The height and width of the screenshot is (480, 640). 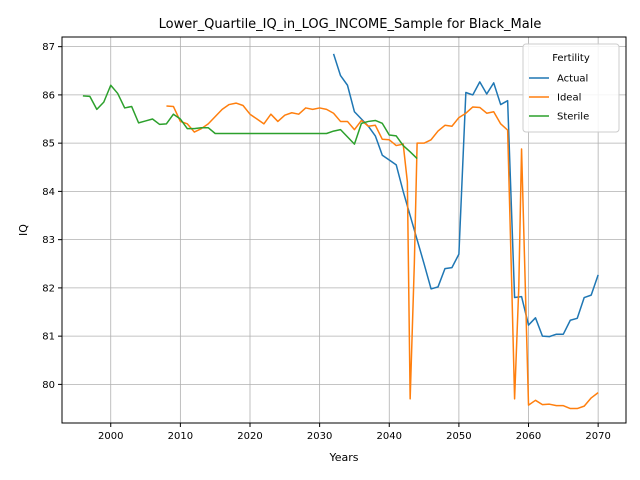 I want to click on x-tick-label: 2020, so click(x=249, y=436).